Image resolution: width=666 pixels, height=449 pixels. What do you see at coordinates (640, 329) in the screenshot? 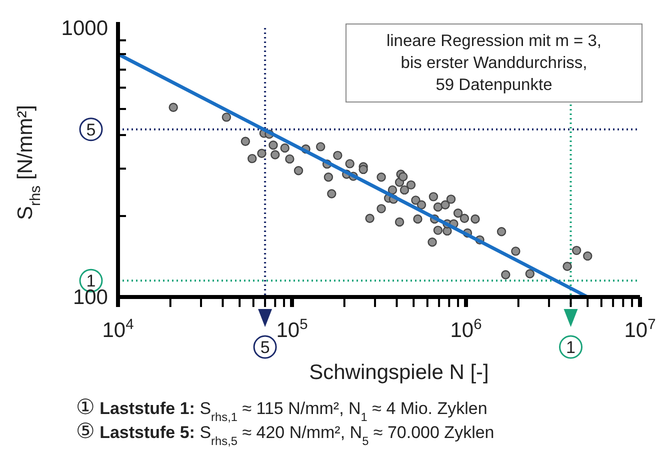
I see `x-tick-label: 10$^{7}$` at bounding box center [640, 329].